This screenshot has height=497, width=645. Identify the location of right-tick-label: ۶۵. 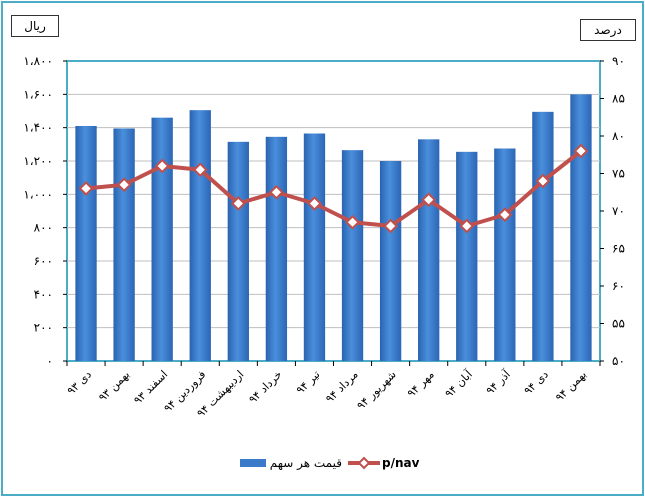
(618, 249).